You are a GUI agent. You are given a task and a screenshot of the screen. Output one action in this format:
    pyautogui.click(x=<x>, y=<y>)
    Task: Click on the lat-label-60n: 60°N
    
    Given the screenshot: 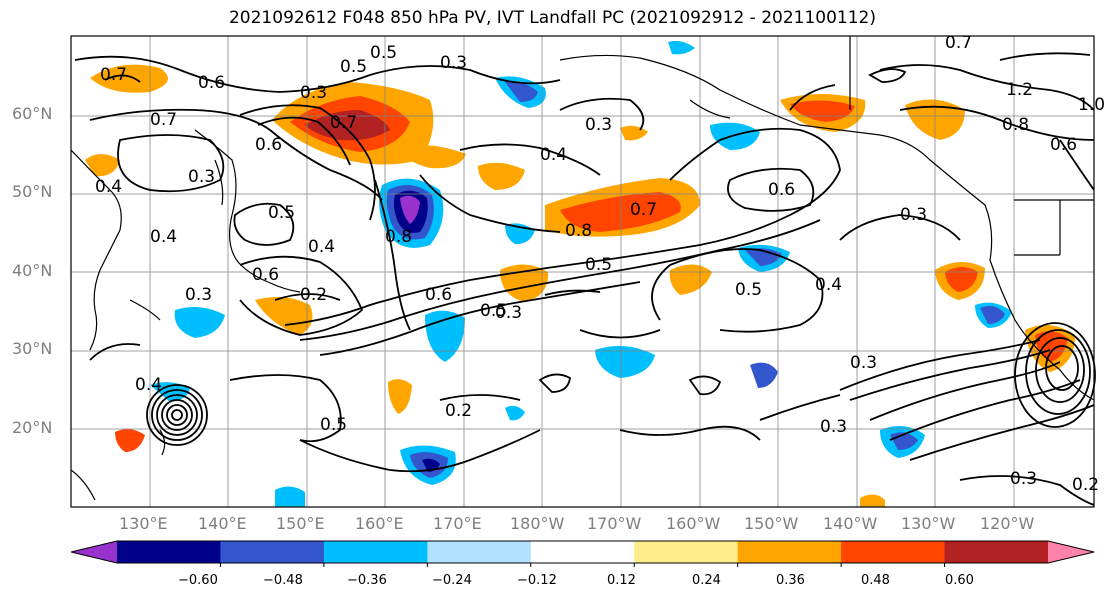 What is the action you would take?
    pyautogui.click(x=32, y=113)
    